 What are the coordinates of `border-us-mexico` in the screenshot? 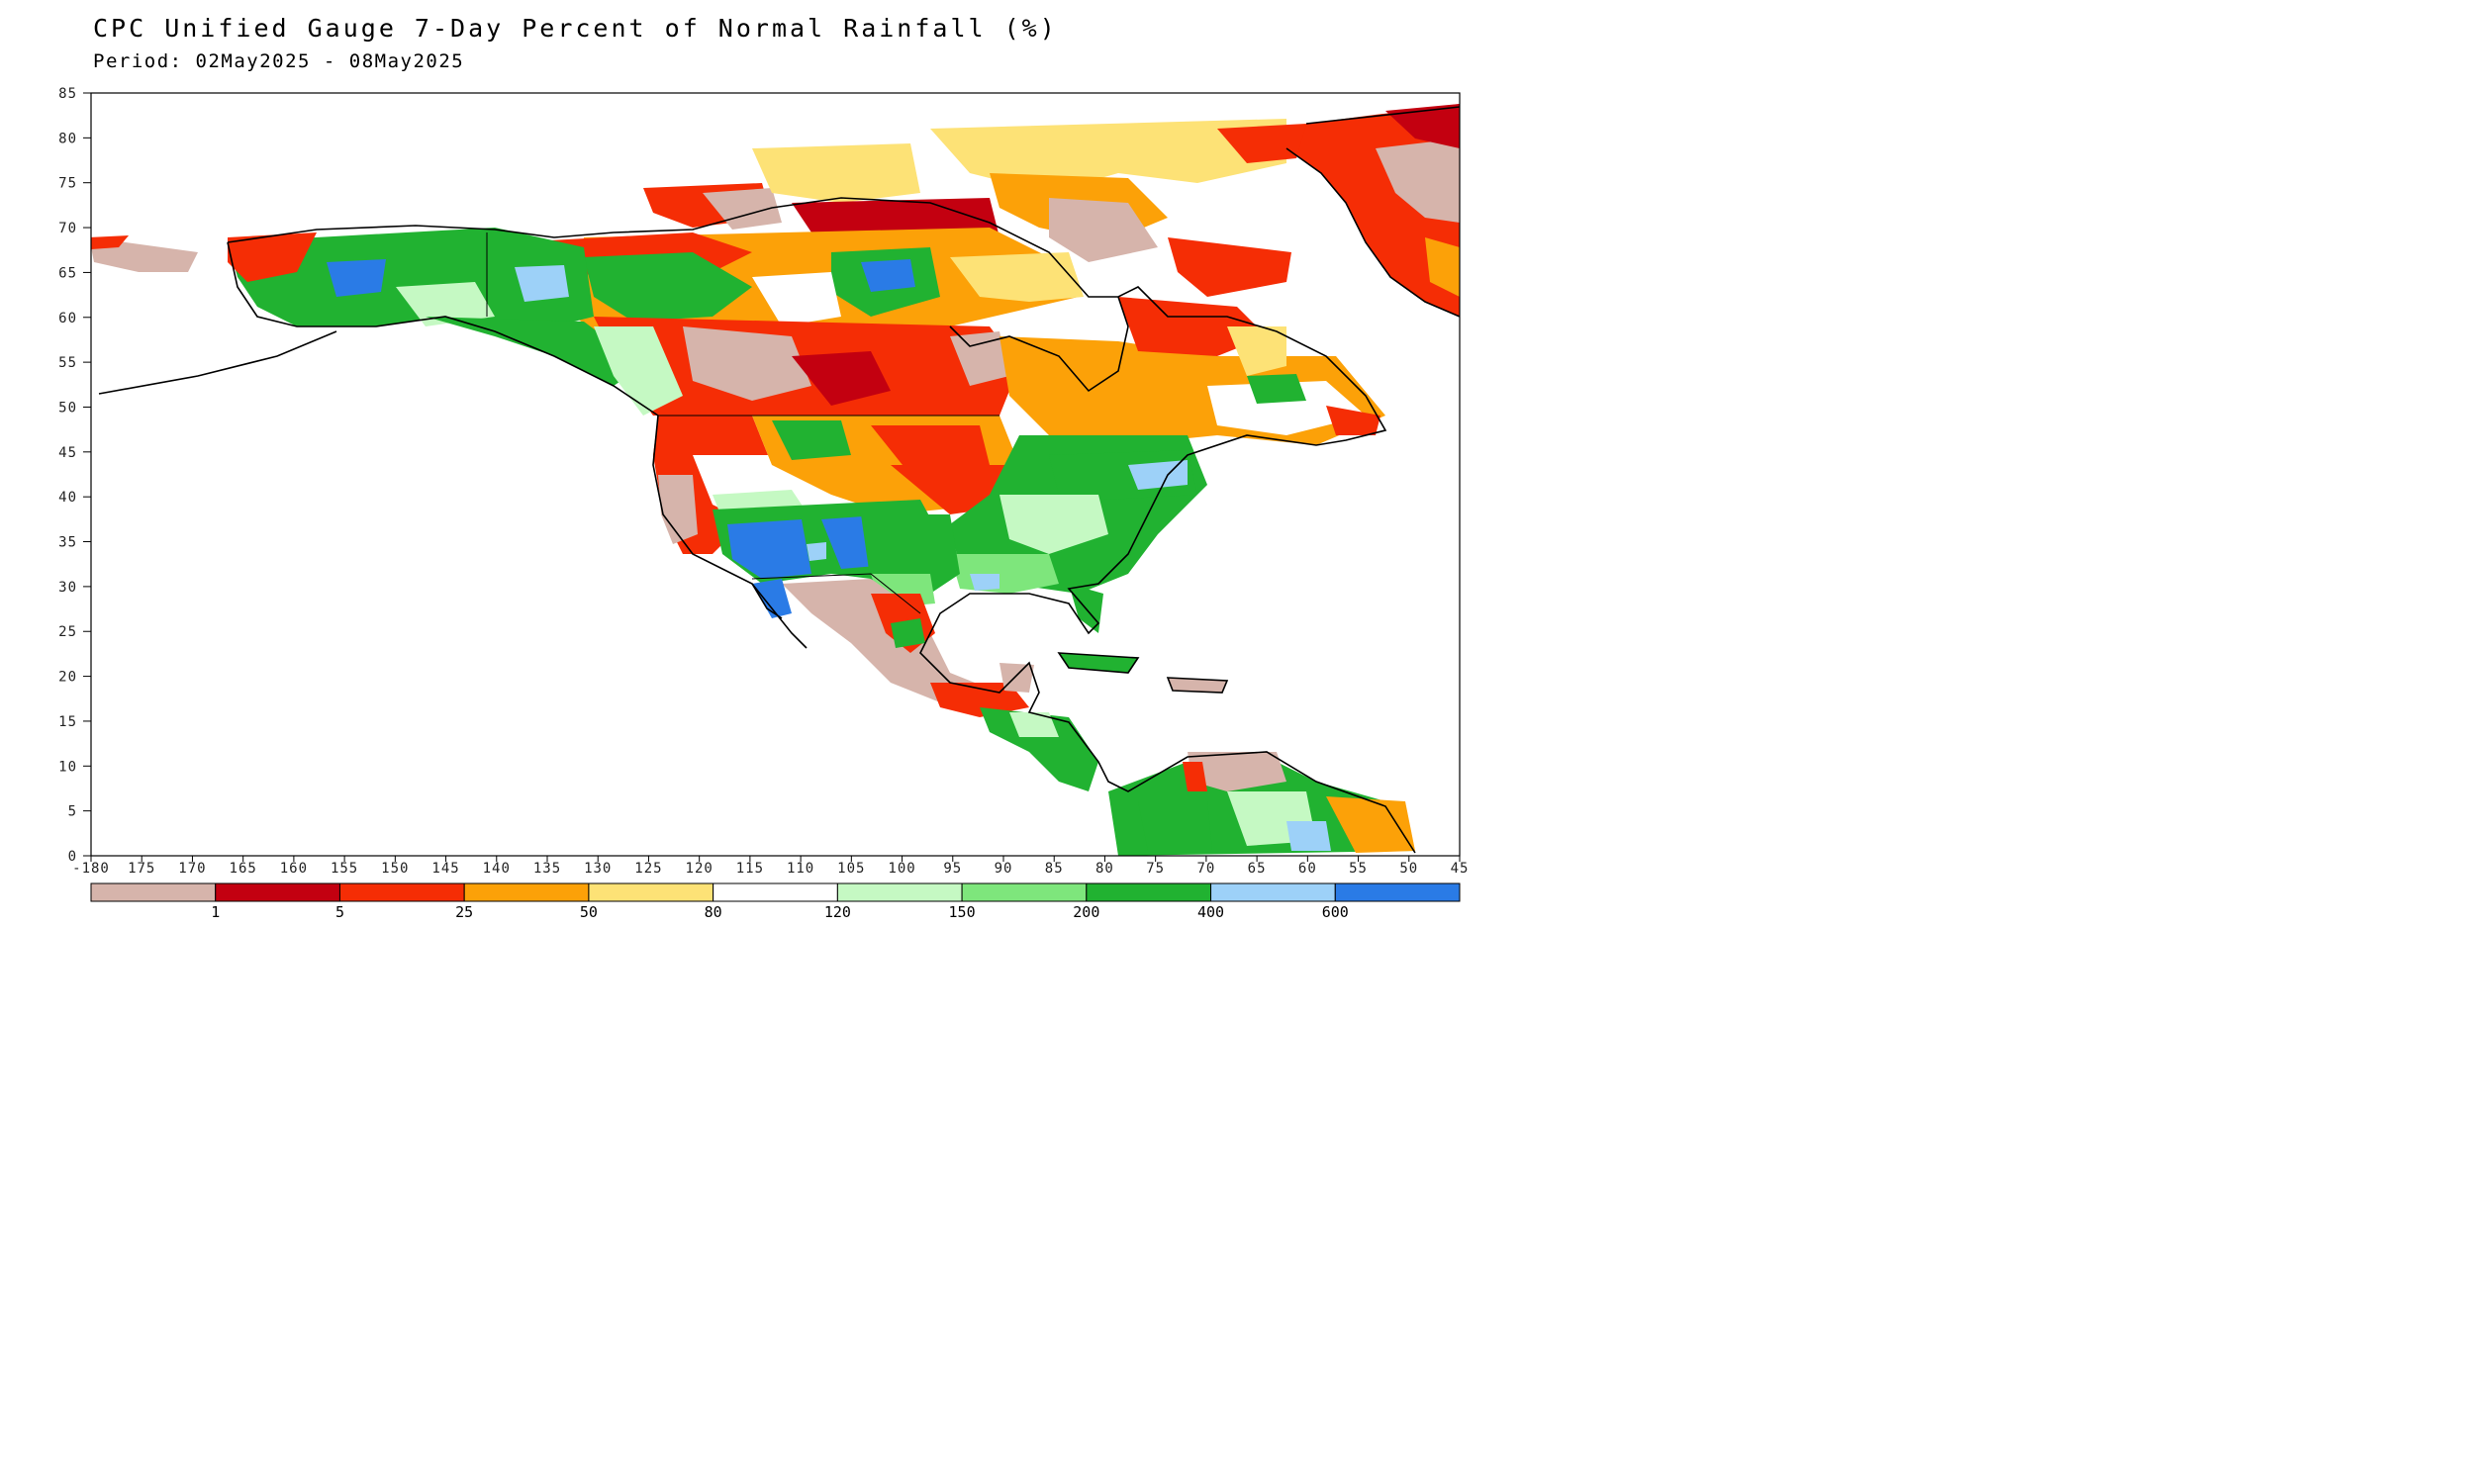 It's located at (836, 593).